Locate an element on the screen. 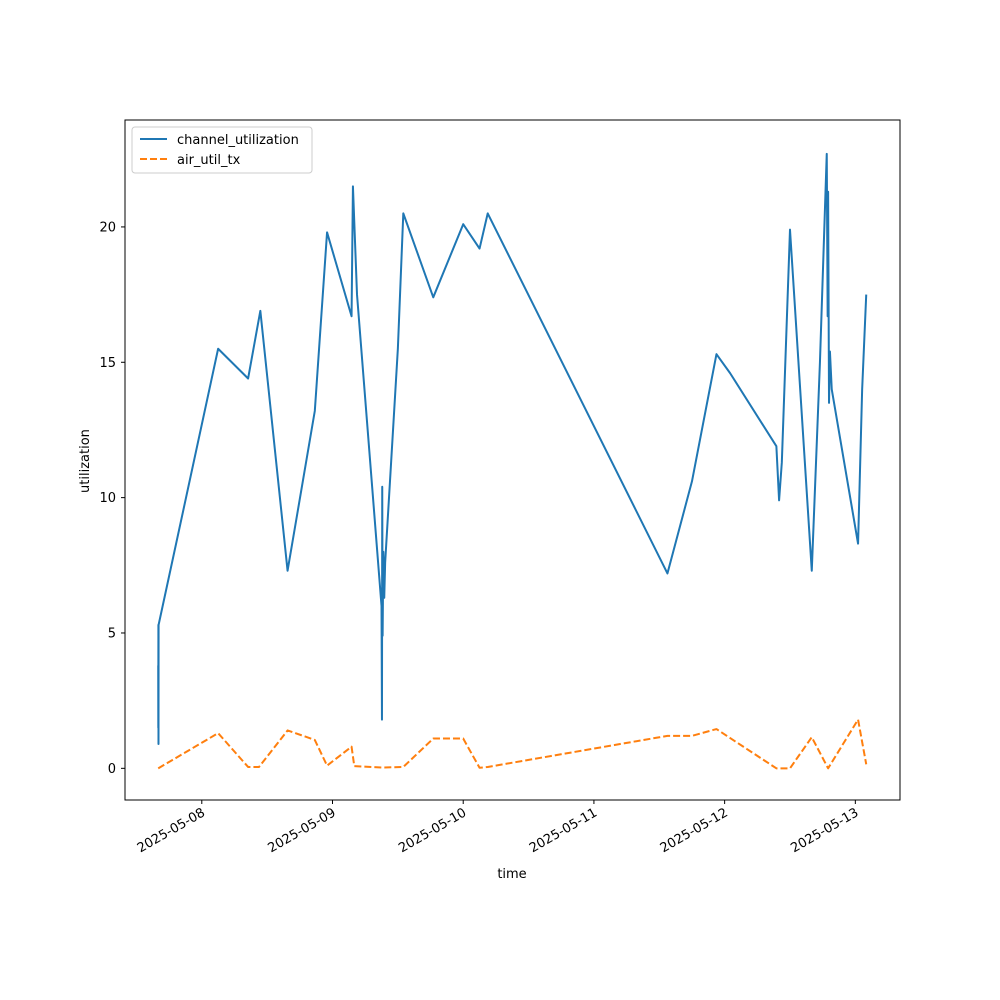 The width and height of the screenshot is (1000, 1000). legend-frame is located at coordinates (222, 150).